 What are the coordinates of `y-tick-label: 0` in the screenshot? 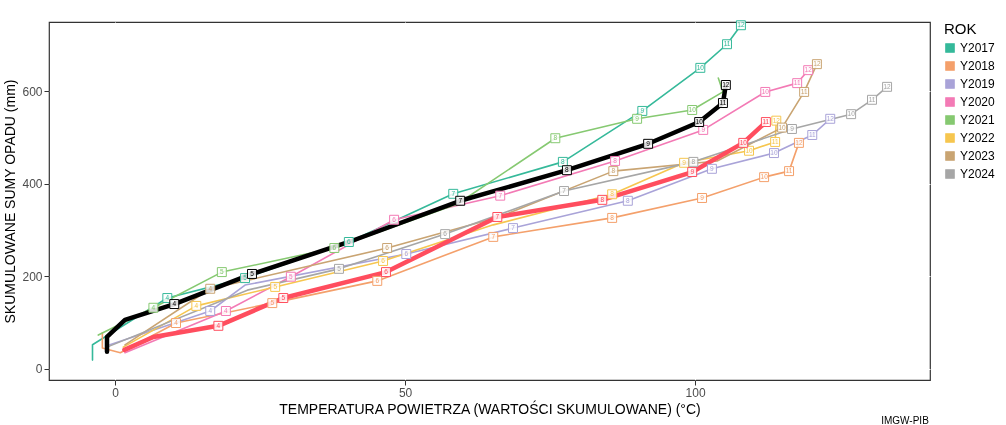 It's located at (39, 369).